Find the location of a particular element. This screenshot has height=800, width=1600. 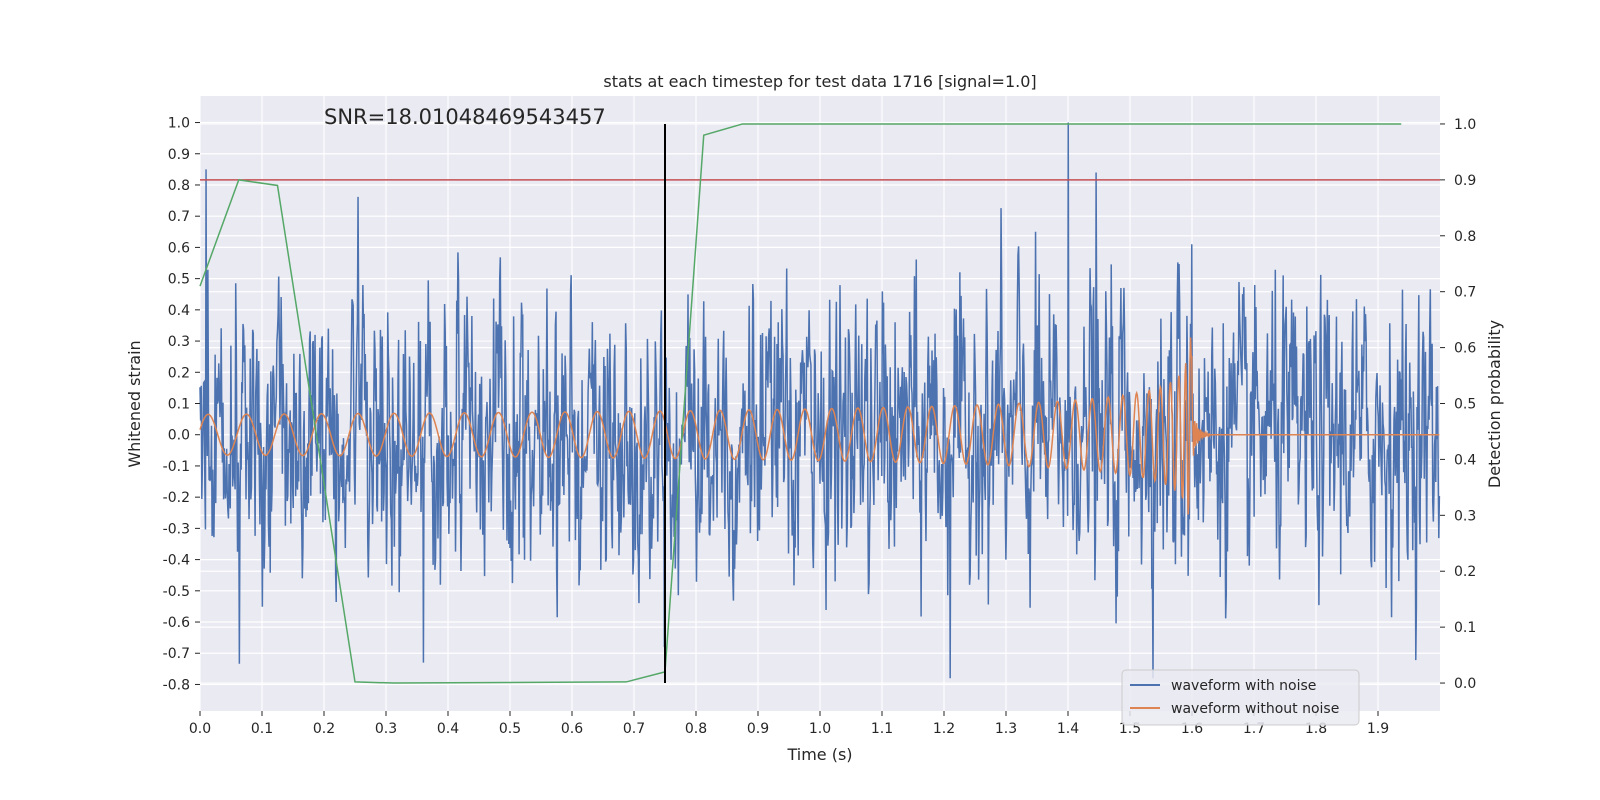

y-tick-label: 0.9 is located at coordinates (179, 155).